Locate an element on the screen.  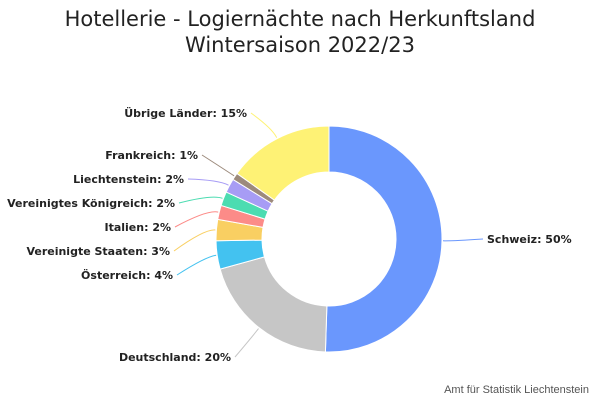
data-label-deutschland: Deutschland: 20% is located at coordinates (175, 357).